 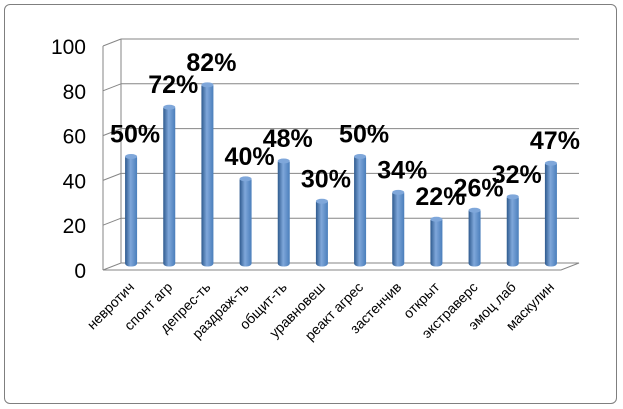 What do you see at coordinates (74, 92) in the screenshot?
I see `y-tick-label: 80` at bounding box center [74, 92].